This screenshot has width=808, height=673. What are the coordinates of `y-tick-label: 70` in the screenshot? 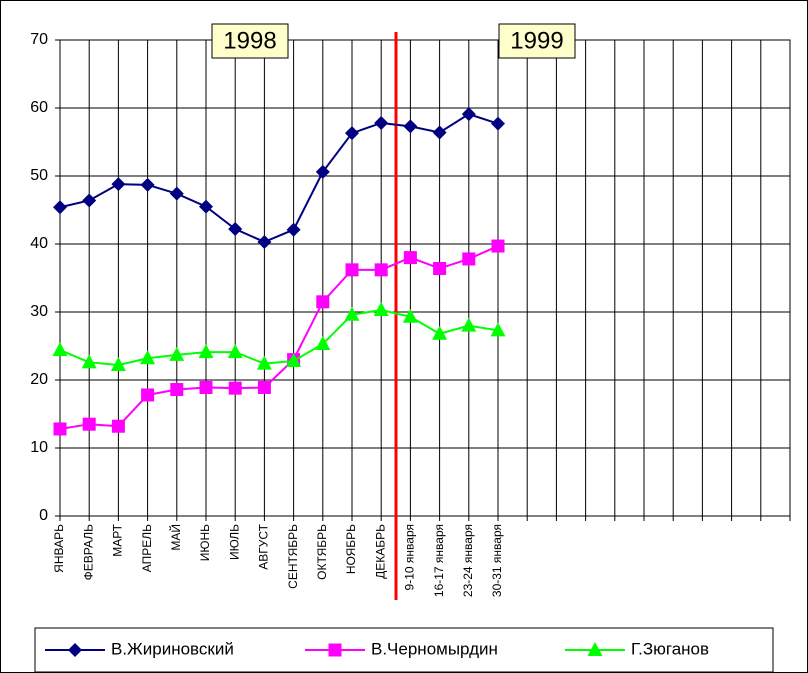 It's located at (39, 39).